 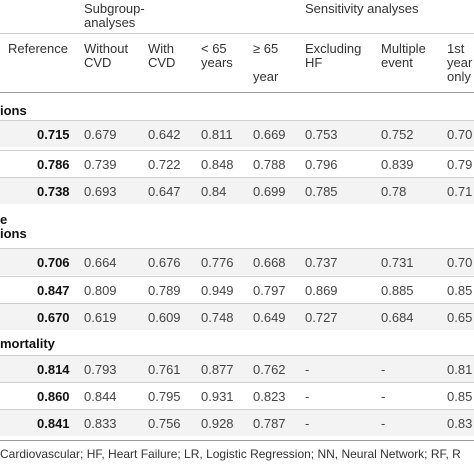 I want to click on sensitivity-analyses-label: Sensitivity analyses, so click(x=362, y=8).